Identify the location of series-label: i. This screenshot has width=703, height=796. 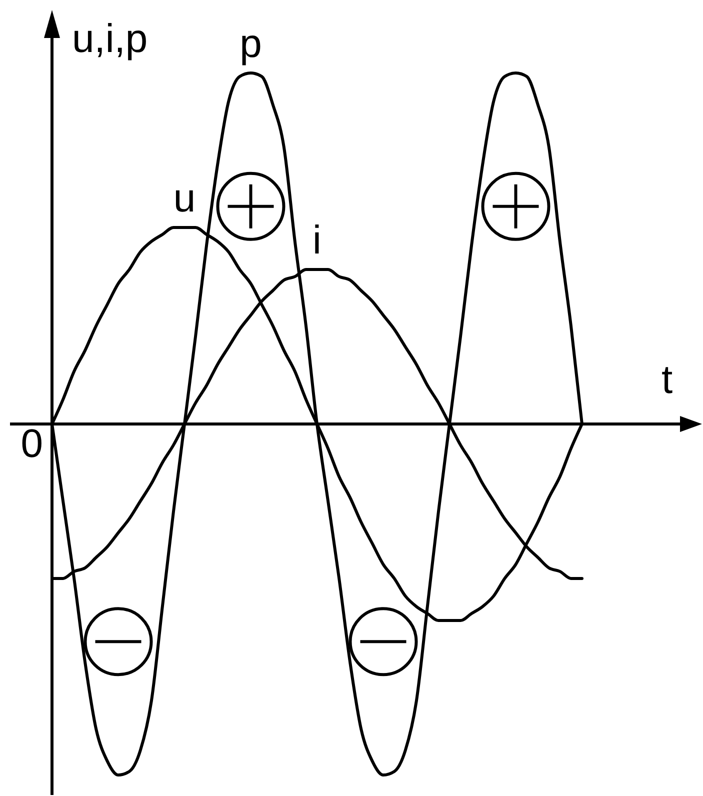
(317, 240).